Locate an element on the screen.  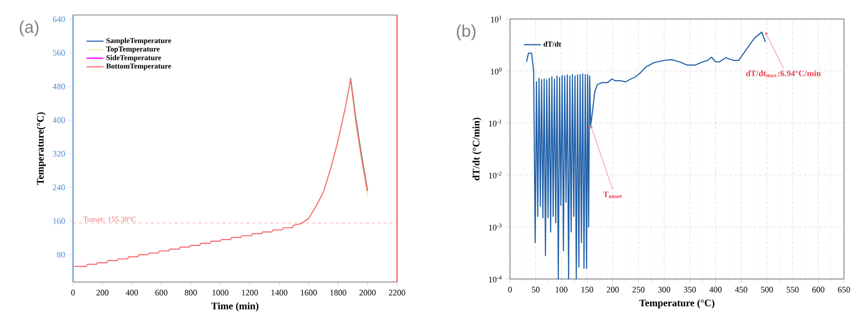
annotation: dT/dt$_{max}$:6.94°C/min is located at coordinates (783, 74).